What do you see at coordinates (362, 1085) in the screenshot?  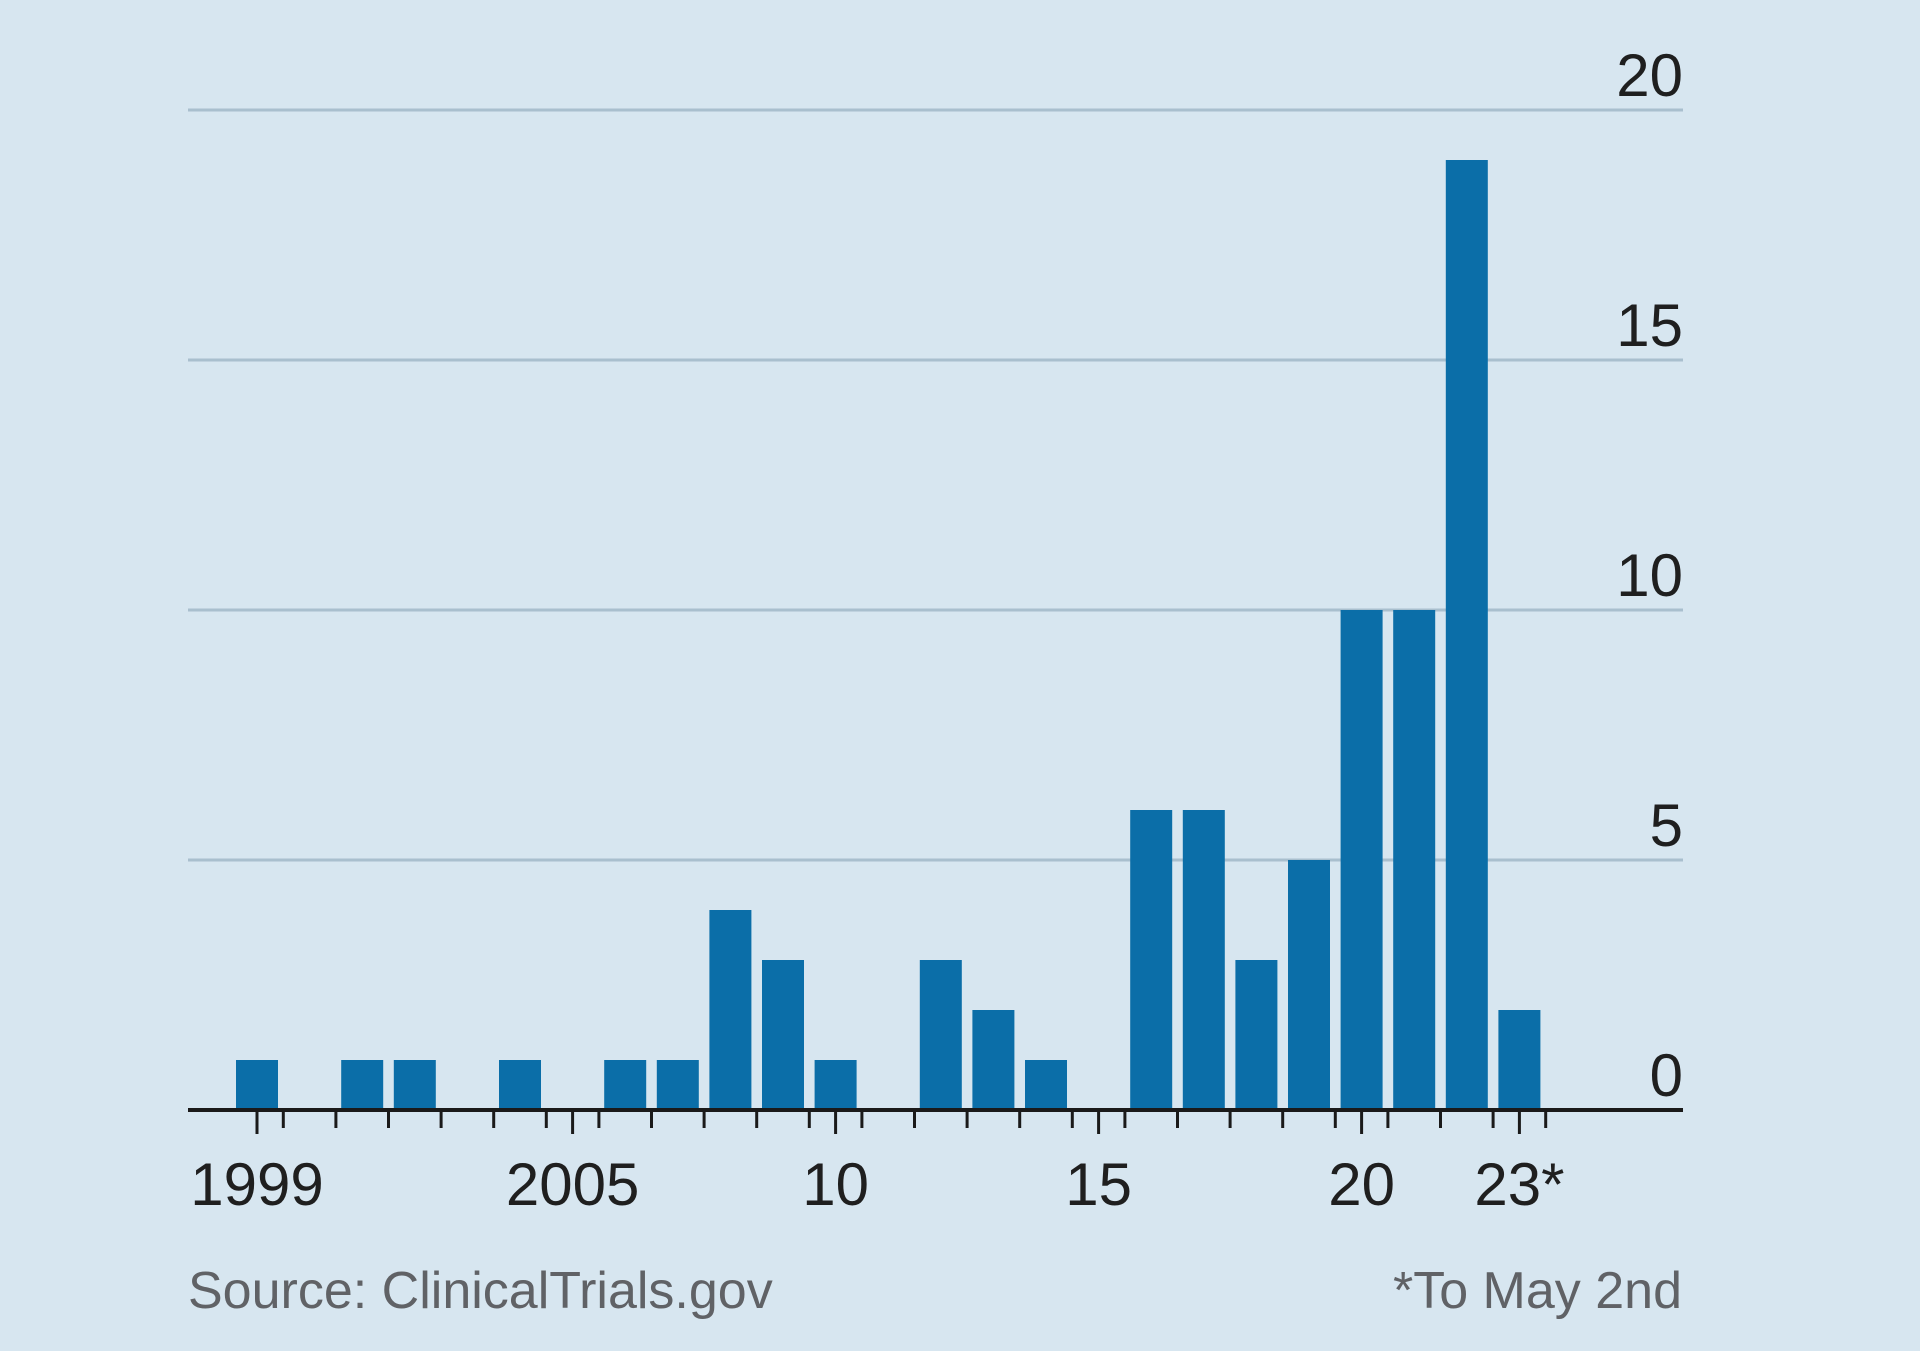 I see `bar-2001` at bounding box center [362, 1085].